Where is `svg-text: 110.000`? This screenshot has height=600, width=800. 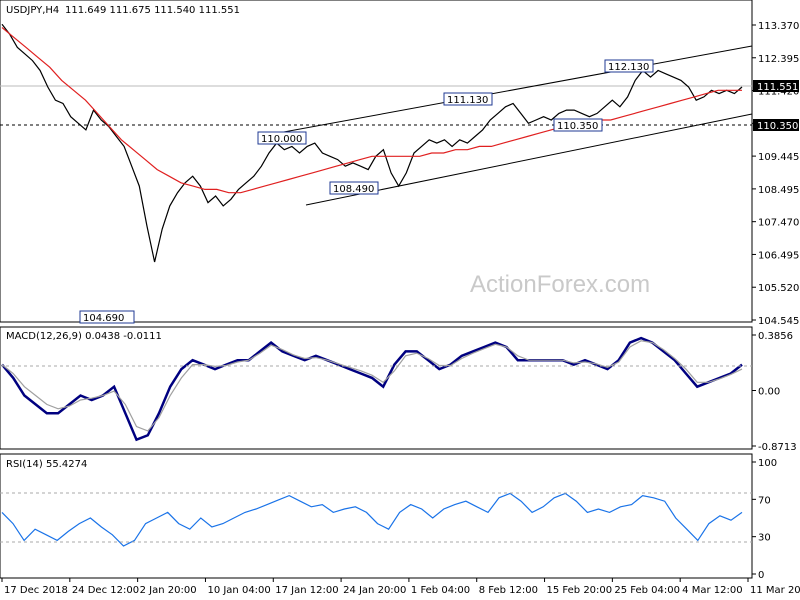
svg-text: 110.000 is located at coordinates (281, 139).